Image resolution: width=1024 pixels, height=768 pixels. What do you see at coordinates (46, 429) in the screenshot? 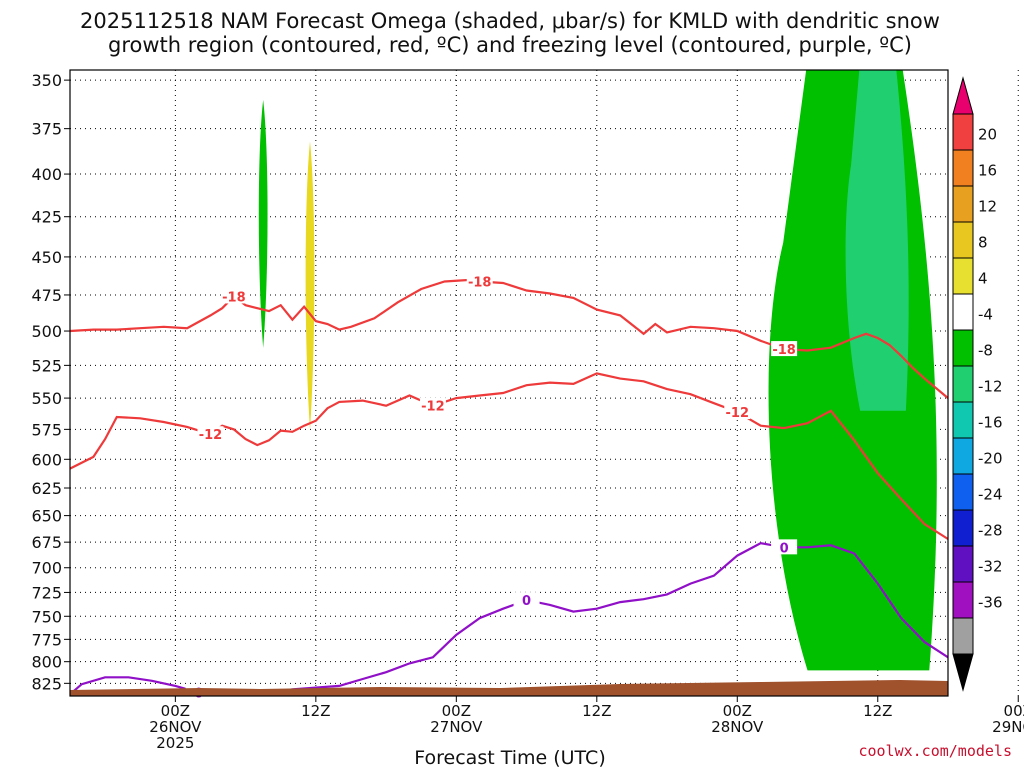
I see `y-tick-label: 575` at bounding box center [46, 429].